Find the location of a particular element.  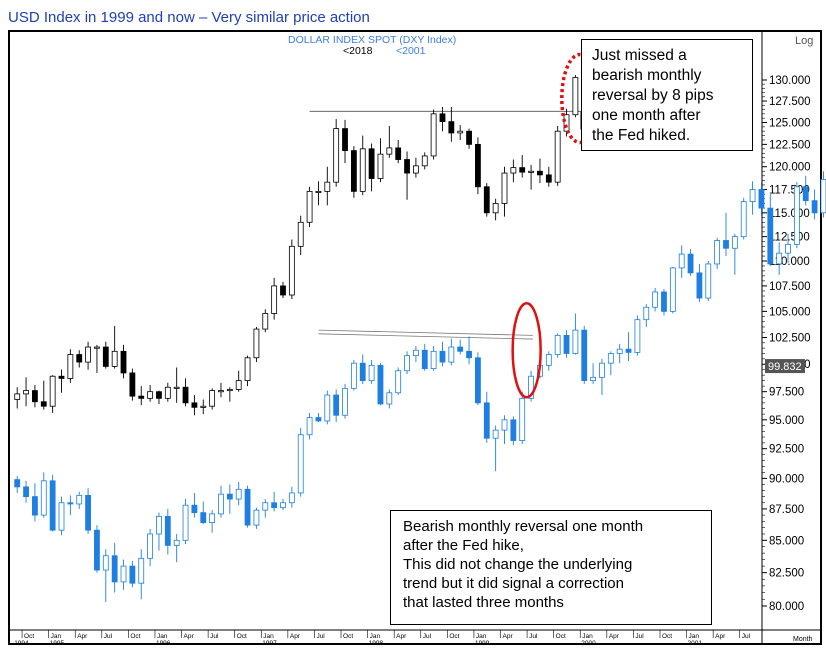

resistance-line-2001 is located at coordinates (425, 336).